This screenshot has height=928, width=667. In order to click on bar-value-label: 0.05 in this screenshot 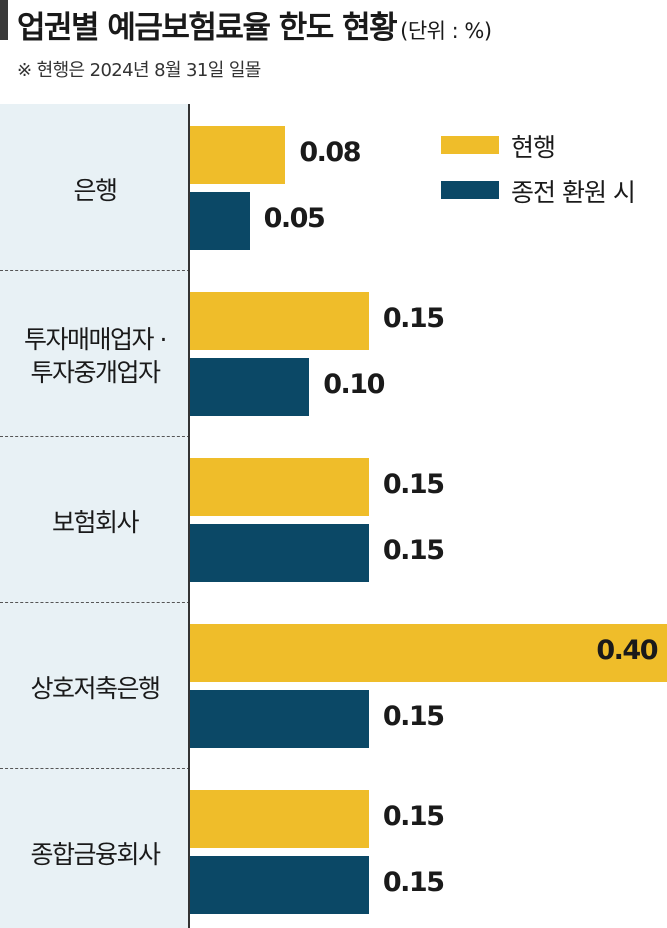, I will do `click(294, 218)`.